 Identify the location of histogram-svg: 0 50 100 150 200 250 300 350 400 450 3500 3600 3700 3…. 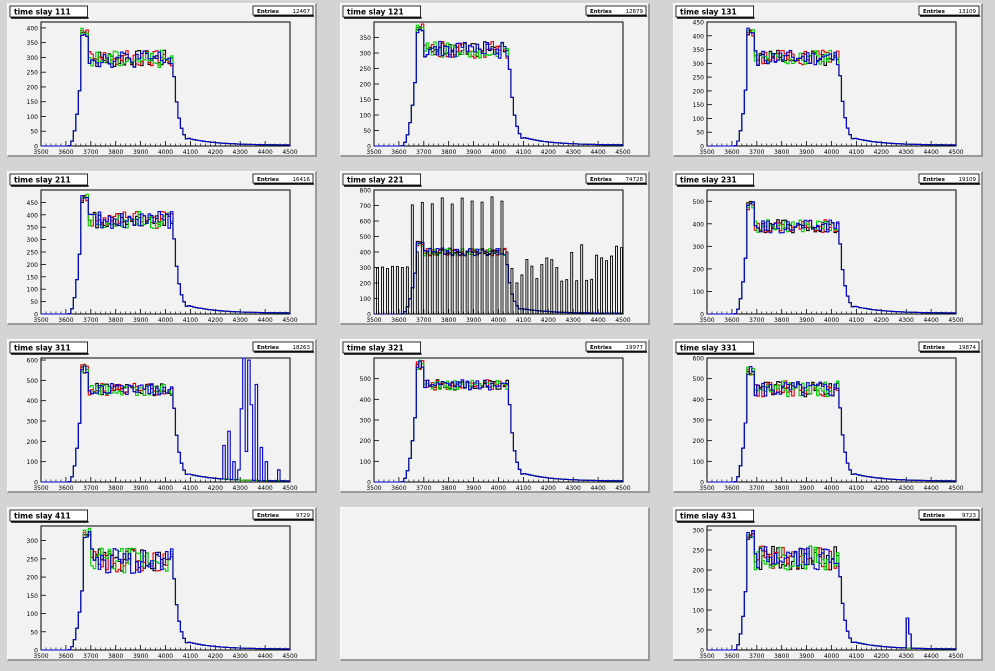
(161, 248).